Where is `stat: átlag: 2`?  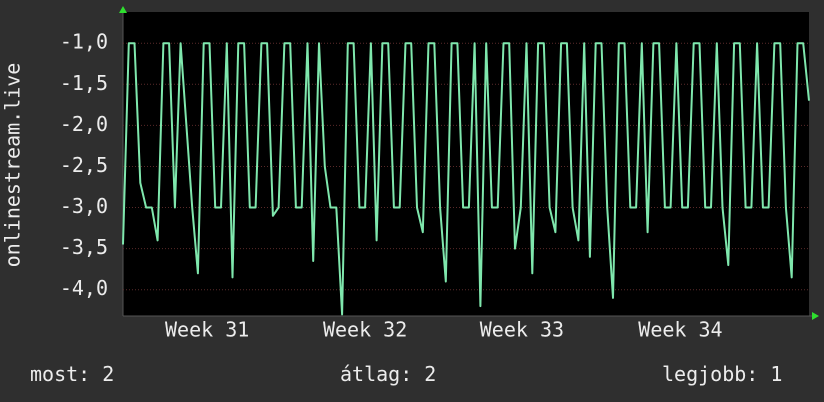
stat: átlag: 2 is located at coordinates (388, 374).